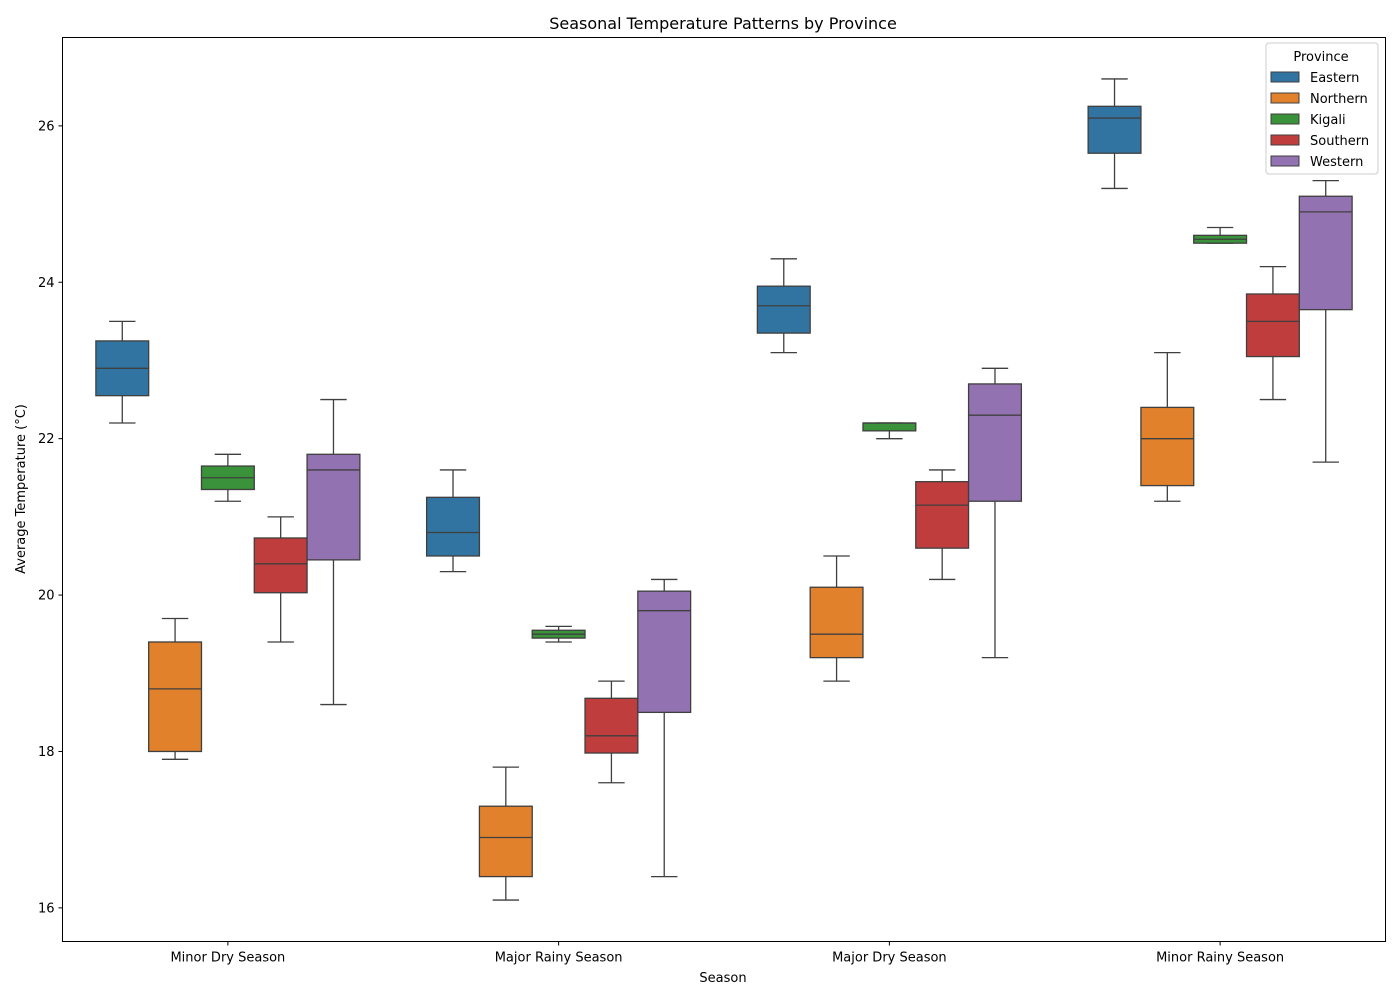 This screenshot has width=1400, height=1000. Describe the element at coordinates (1320, 57) in the screenshot. I see `legend-title: Province` at that location.